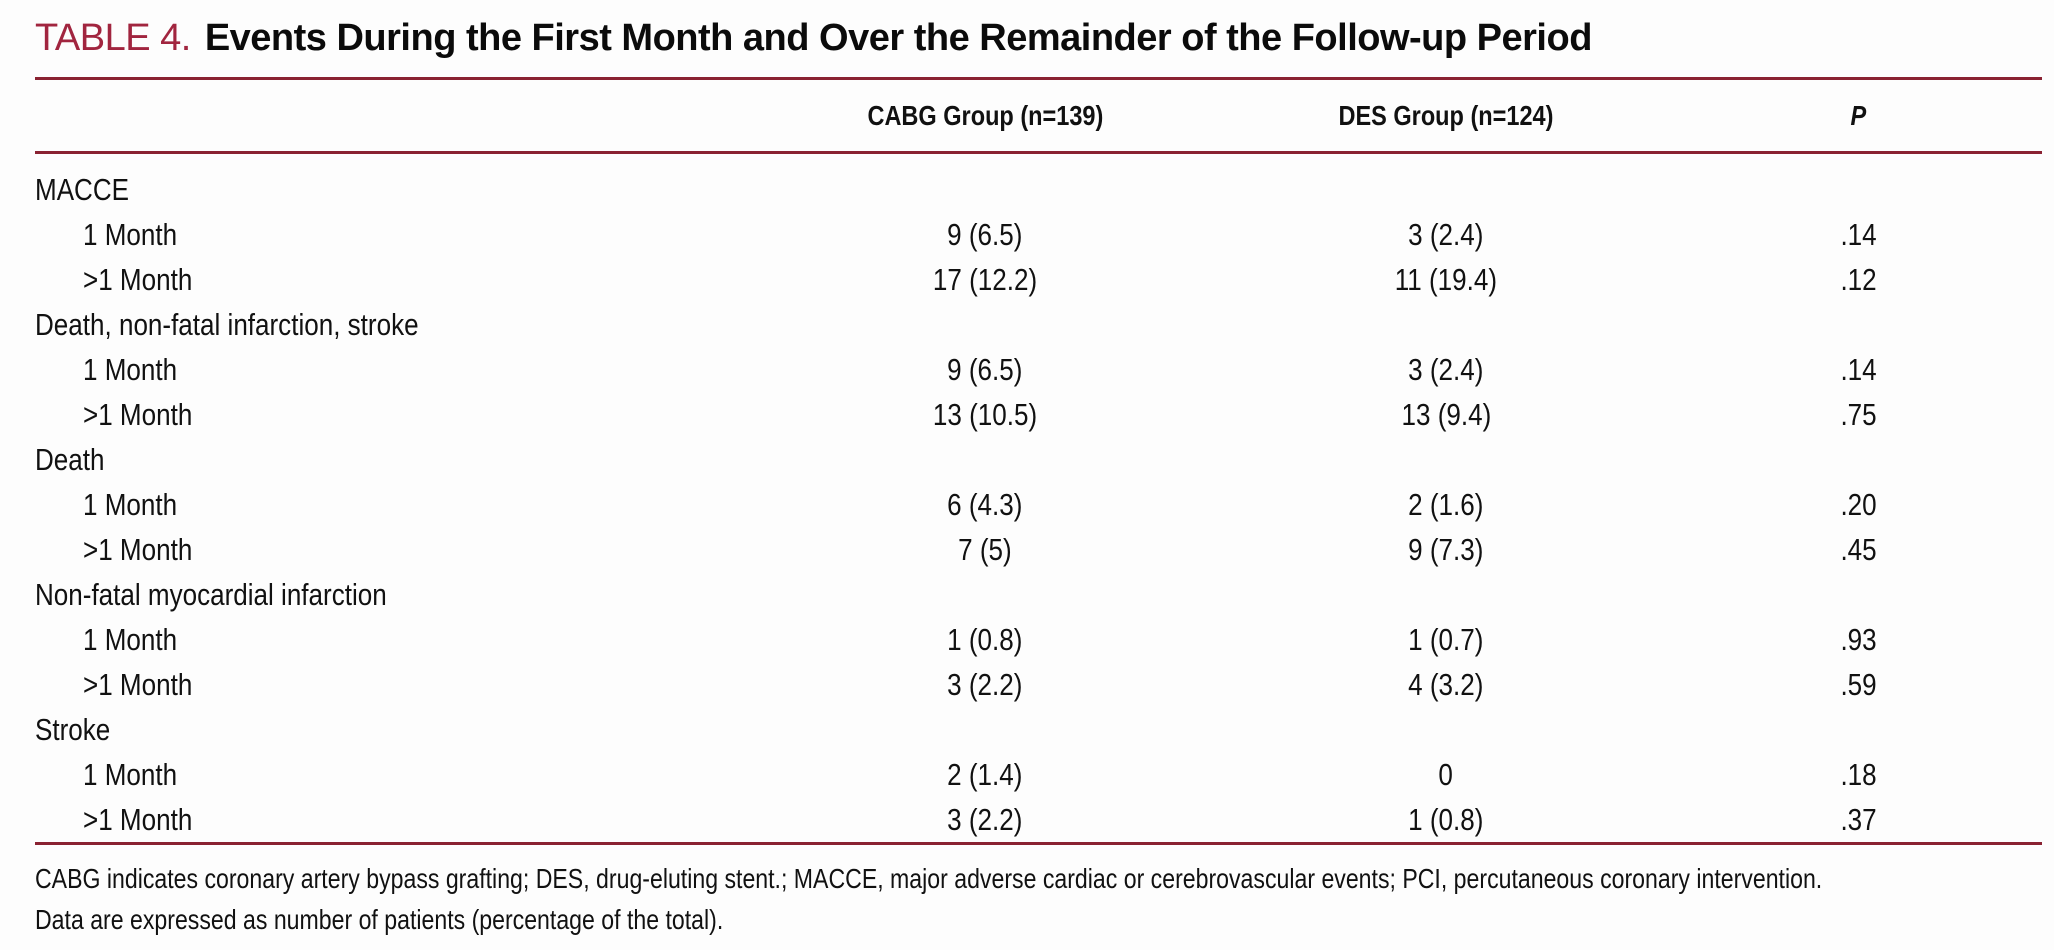 Image resolution: width=2054 pixels, height=950 pixels. I want to click on table-row-category: Death, so click(1038, 459).